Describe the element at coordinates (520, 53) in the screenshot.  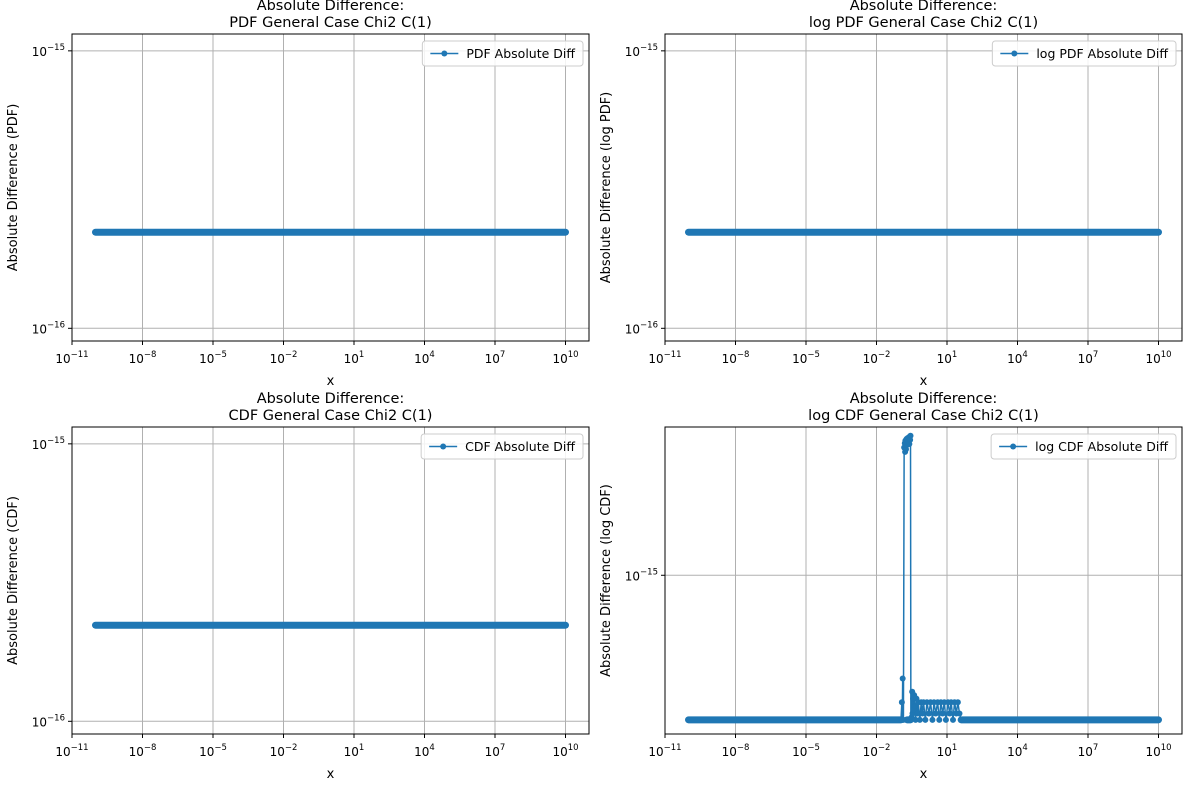
I see `legend-label: PDF Absolute Diff` at that location.